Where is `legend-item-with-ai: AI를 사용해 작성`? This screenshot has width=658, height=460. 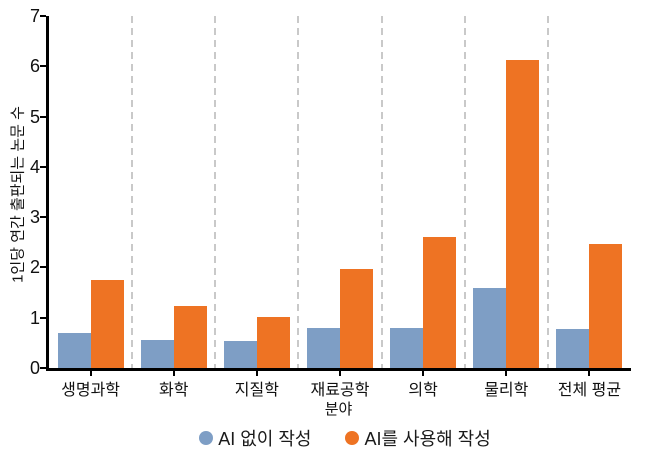
legend-item-with-ai: AI를 사용해 작성 is located at coordinates (418, 438).